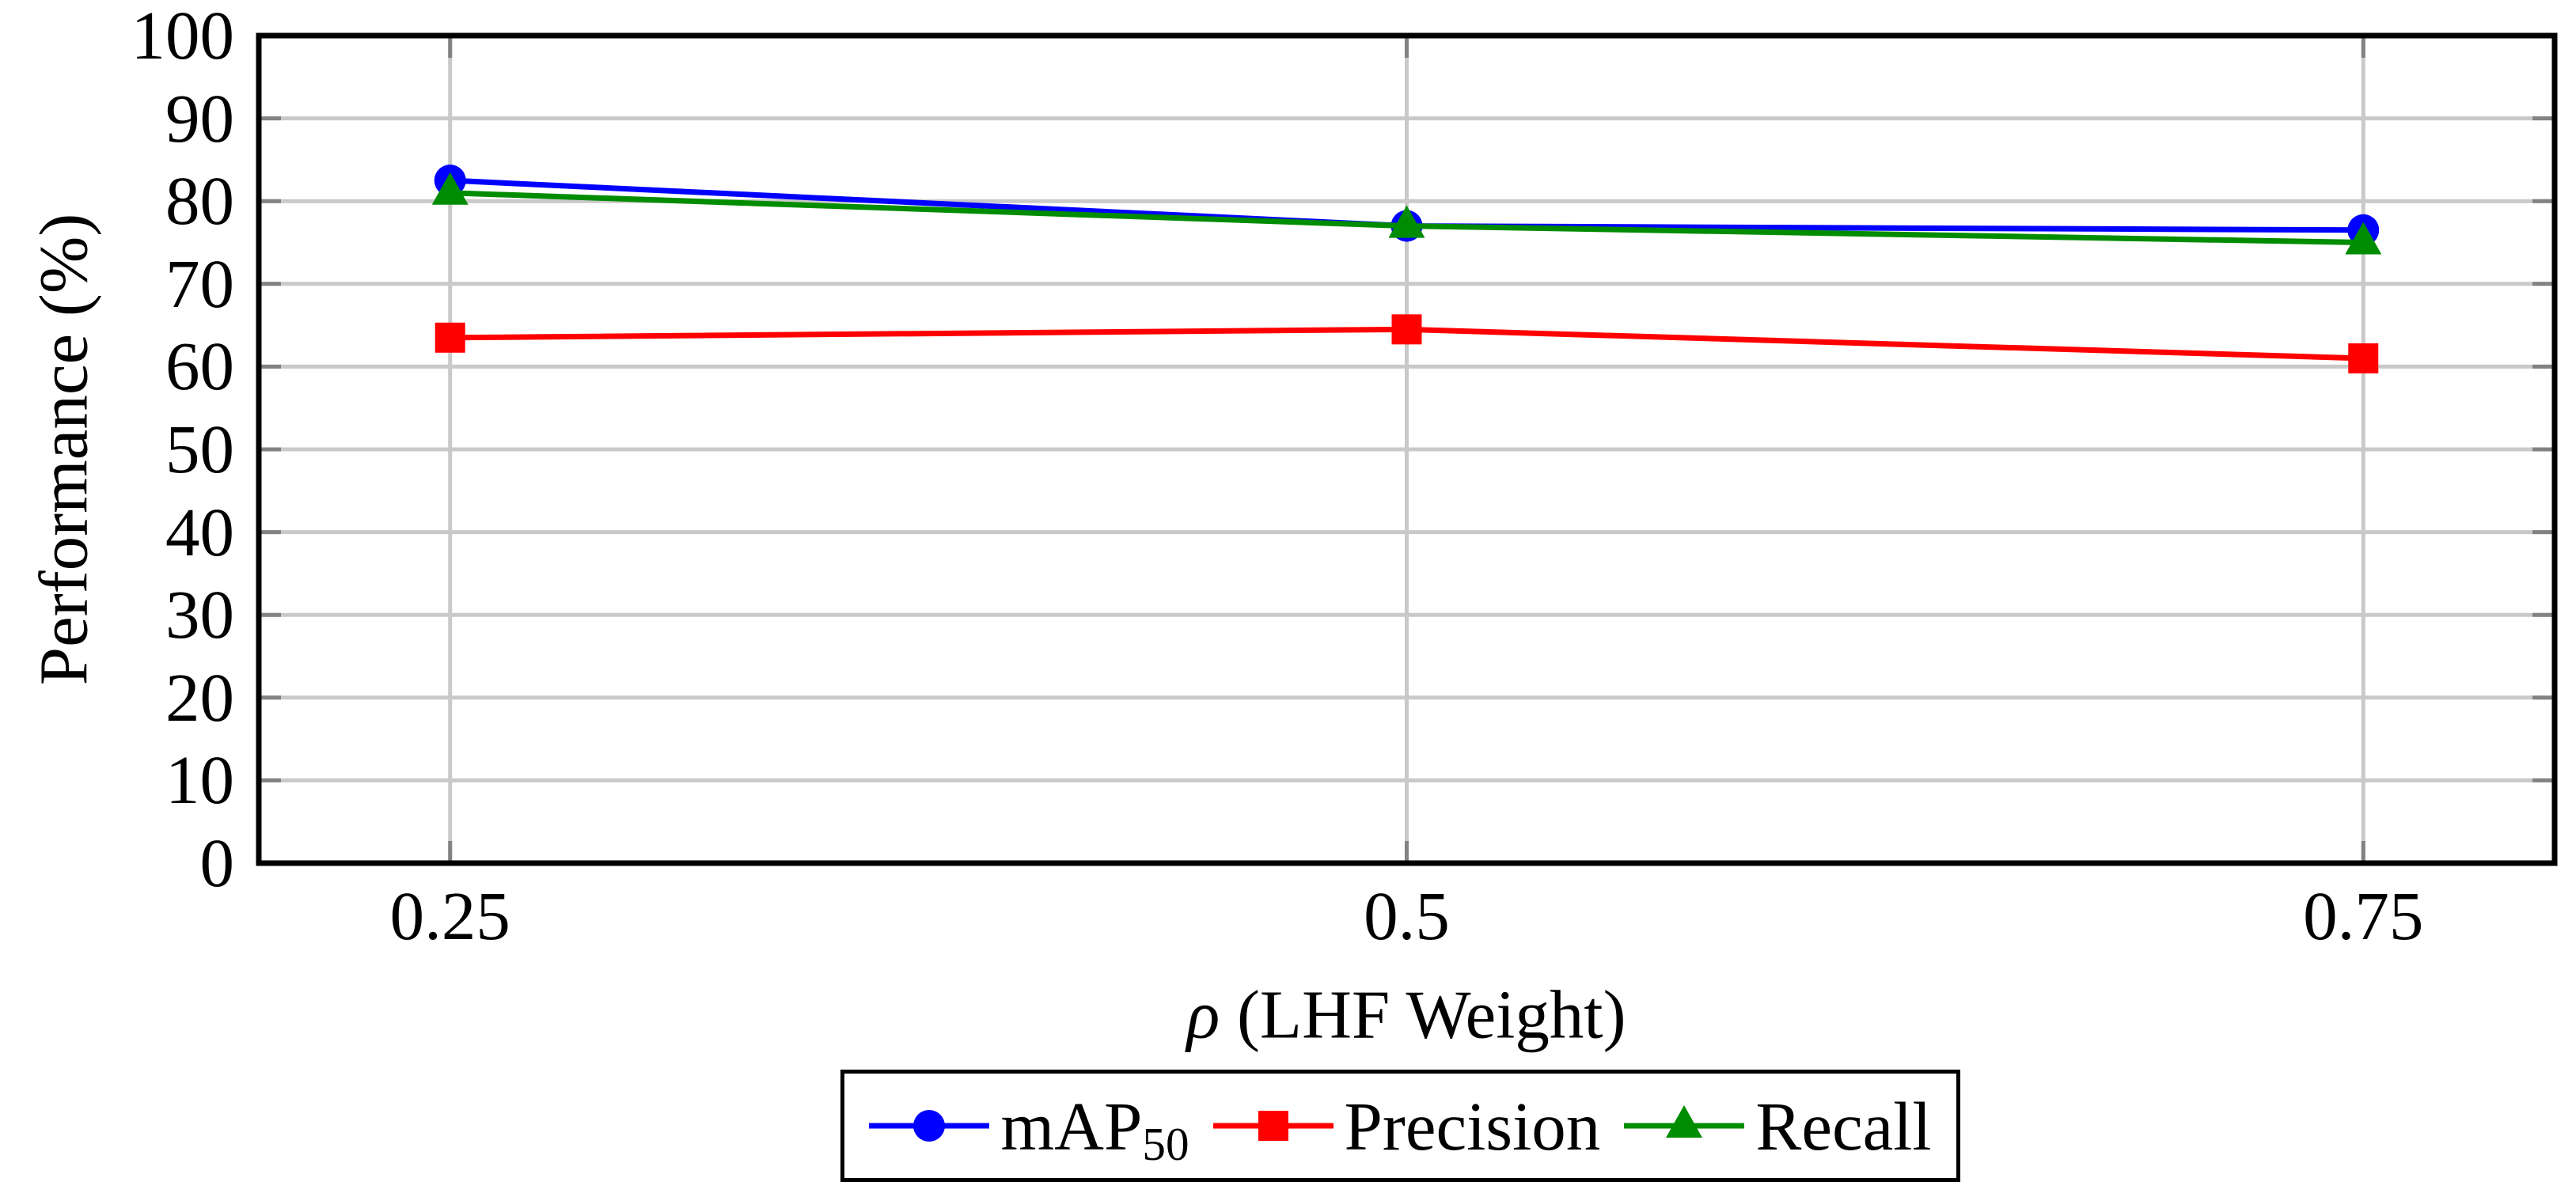  Describe the element at coordinates (1094, 1129) in the screenshot. I see `legend-label-map50: mAP50` at that location.